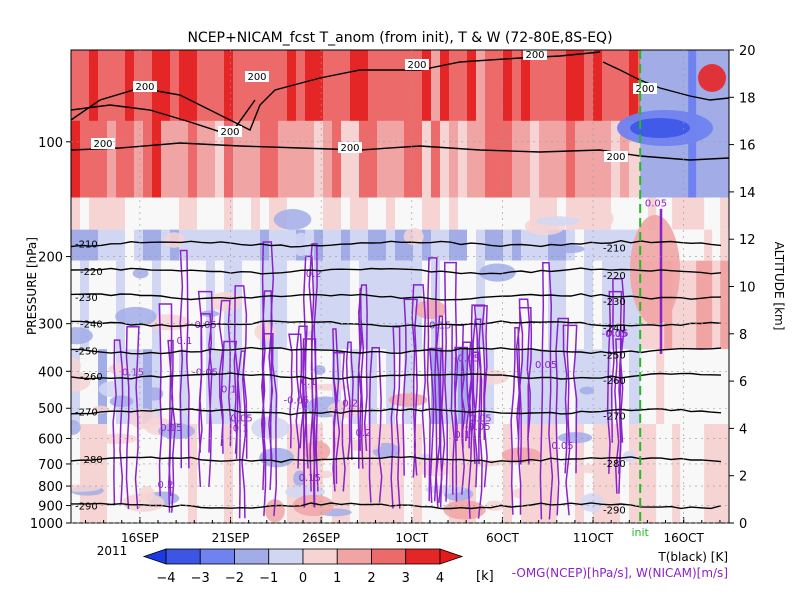 The image size is (800, 600). What do you see at coordinates (396, 297) in the screenshot?
I see `temperature-contour` at bounding box center [396, 297].